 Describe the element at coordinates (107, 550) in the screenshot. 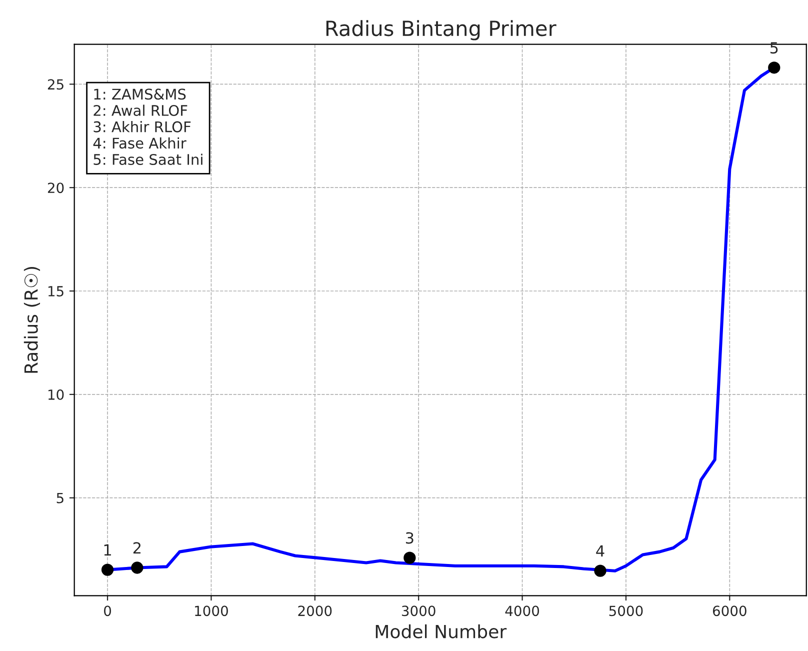

I see `annotation: 1` at that location.